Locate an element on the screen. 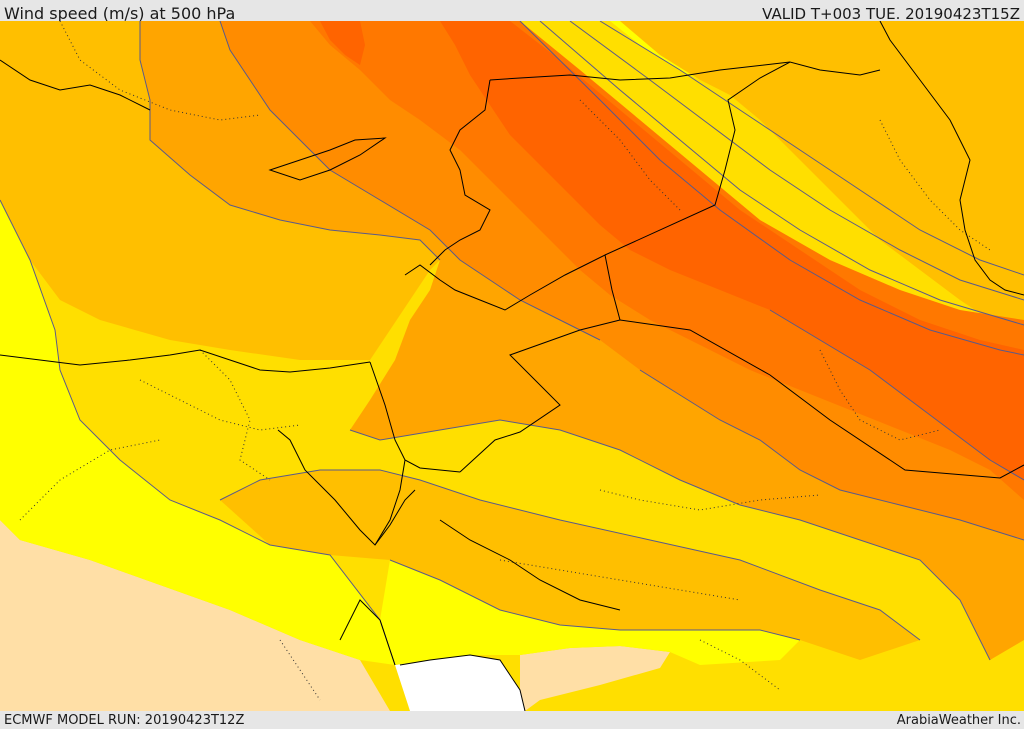 The height and width of the screenshot is (729, 1024). footer-bar is located at coordinates (512, 720).